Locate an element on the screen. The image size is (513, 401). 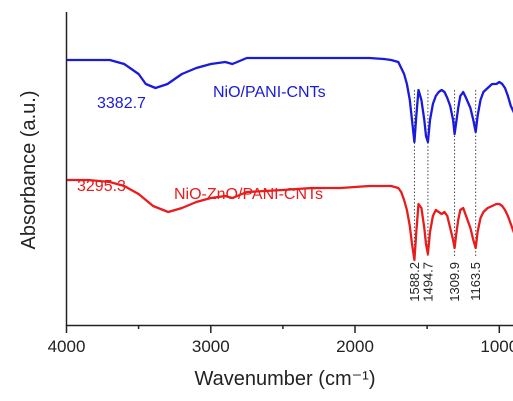
x-axis-title: Wavenumber (cm⁻¹) is located at coordinates (285, 379).